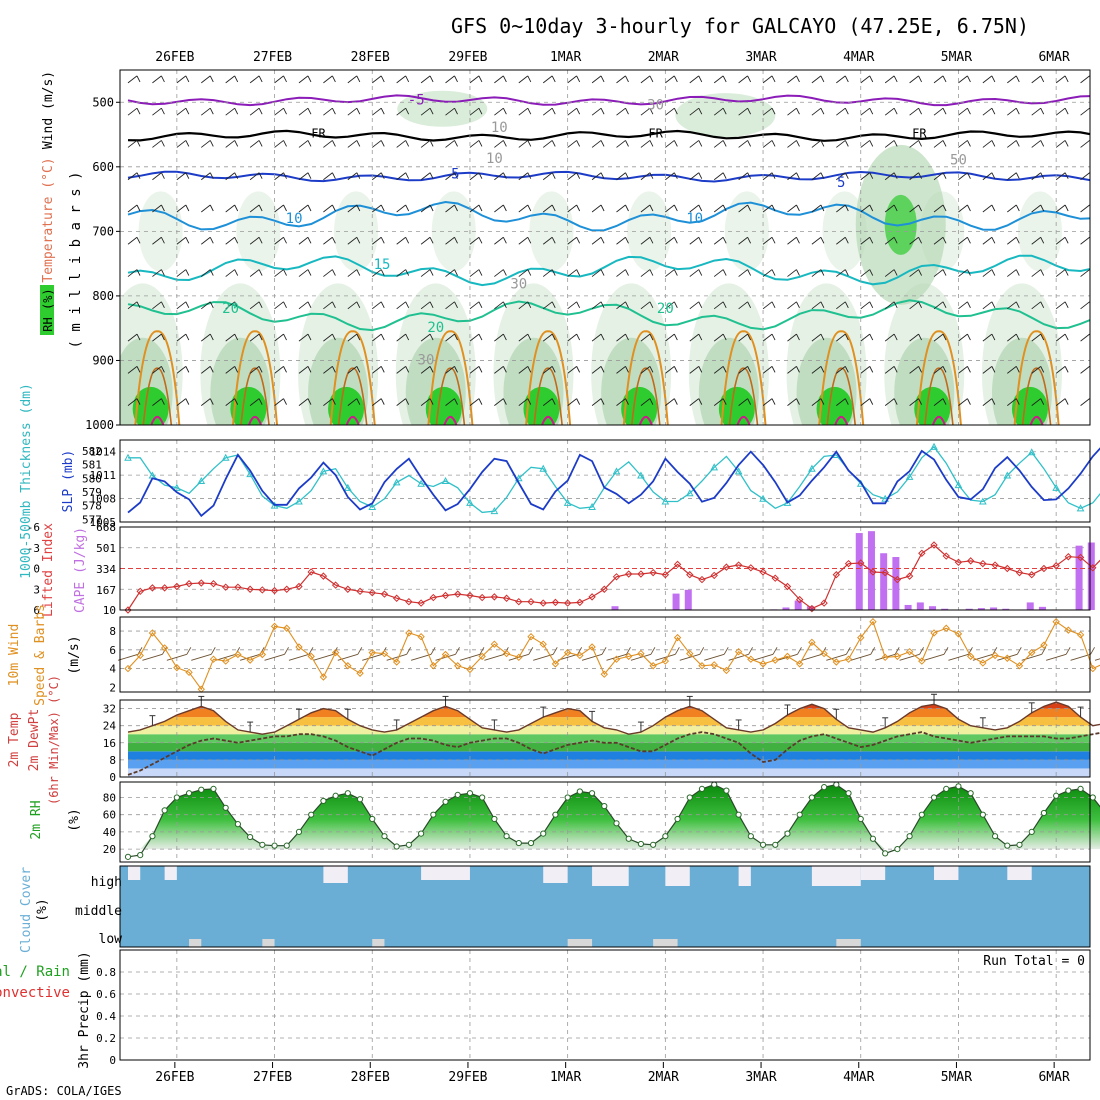  What do you see at coordinates (608, 135) in the screenshot?
I see `isotherm-line` at bounding box center [608, 135].